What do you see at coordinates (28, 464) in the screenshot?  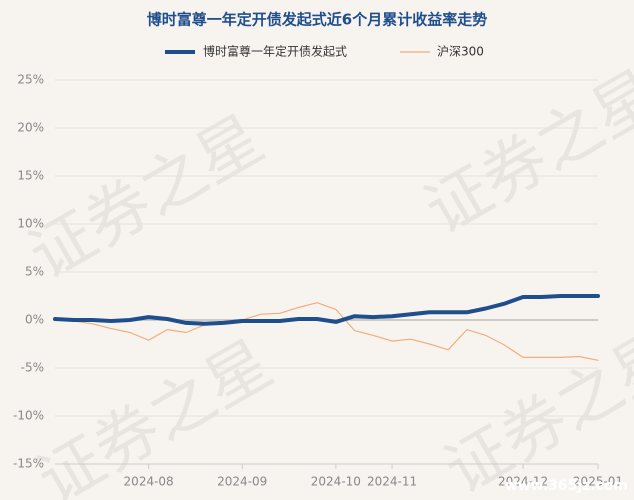 I see `y-tick-label: -15%` at bounding box center [28, 464].